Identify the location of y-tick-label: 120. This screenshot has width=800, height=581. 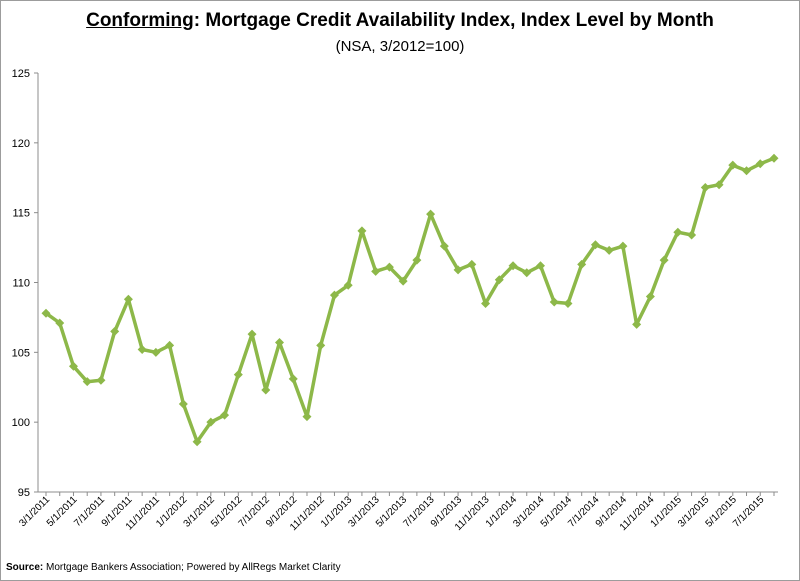
(21, 144).